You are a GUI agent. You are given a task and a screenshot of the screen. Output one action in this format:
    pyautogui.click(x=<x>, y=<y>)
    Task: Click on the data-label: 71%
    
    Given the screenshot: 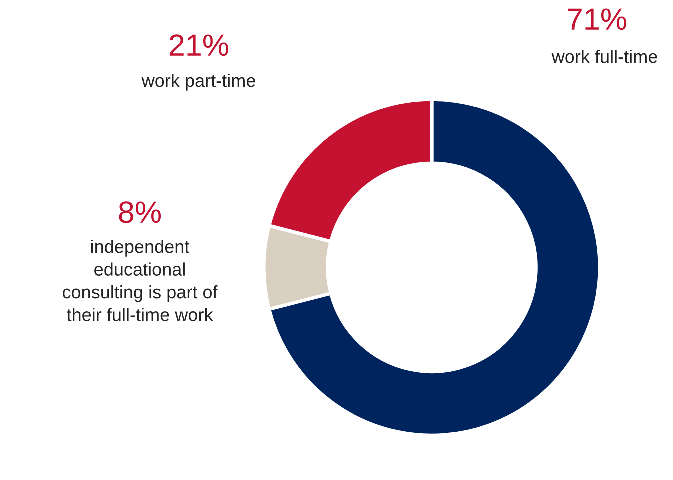 What is the action you would take?
    pyautogui.click(x=597, y=19)
    